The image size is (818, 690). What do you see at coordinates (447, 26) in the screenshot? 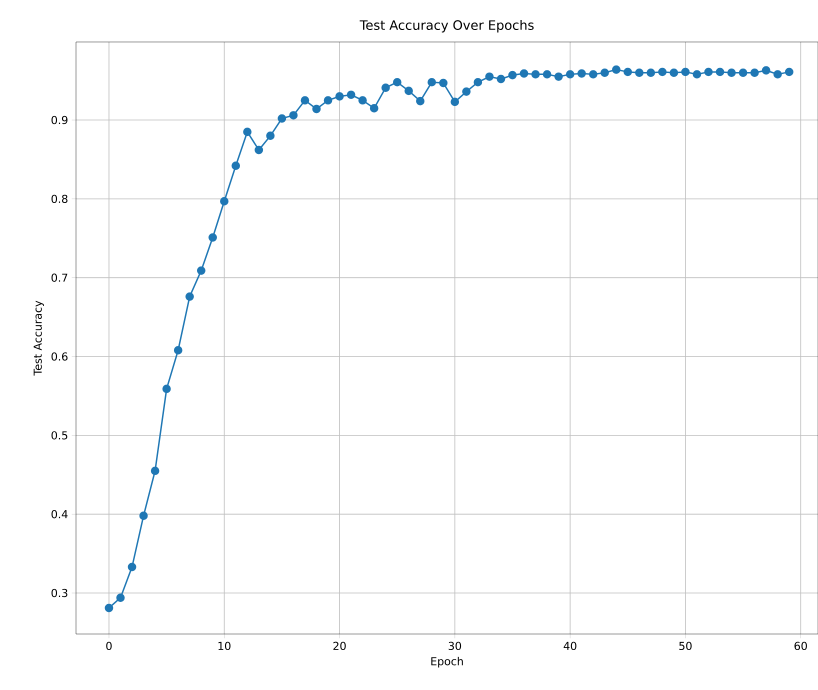
I see `chart-title: Test Accuracy Over Epochs` at bounding box center [447, 26].